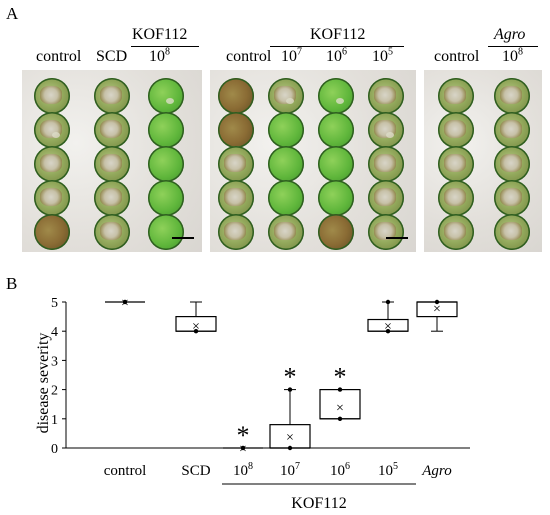  Describe the element at coordinates (340, 470) in the screenshot. I see `x-tick-label: 10⁶` at that location.